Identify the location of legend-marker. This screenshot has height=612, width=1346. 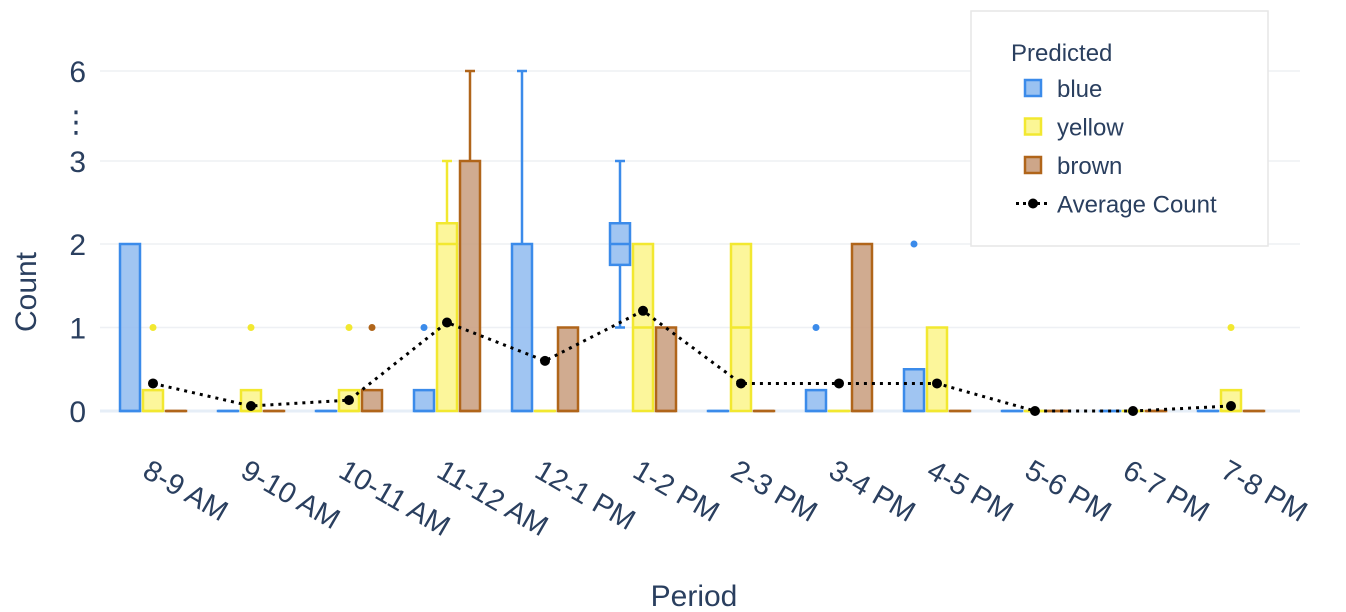
(1033, 203).